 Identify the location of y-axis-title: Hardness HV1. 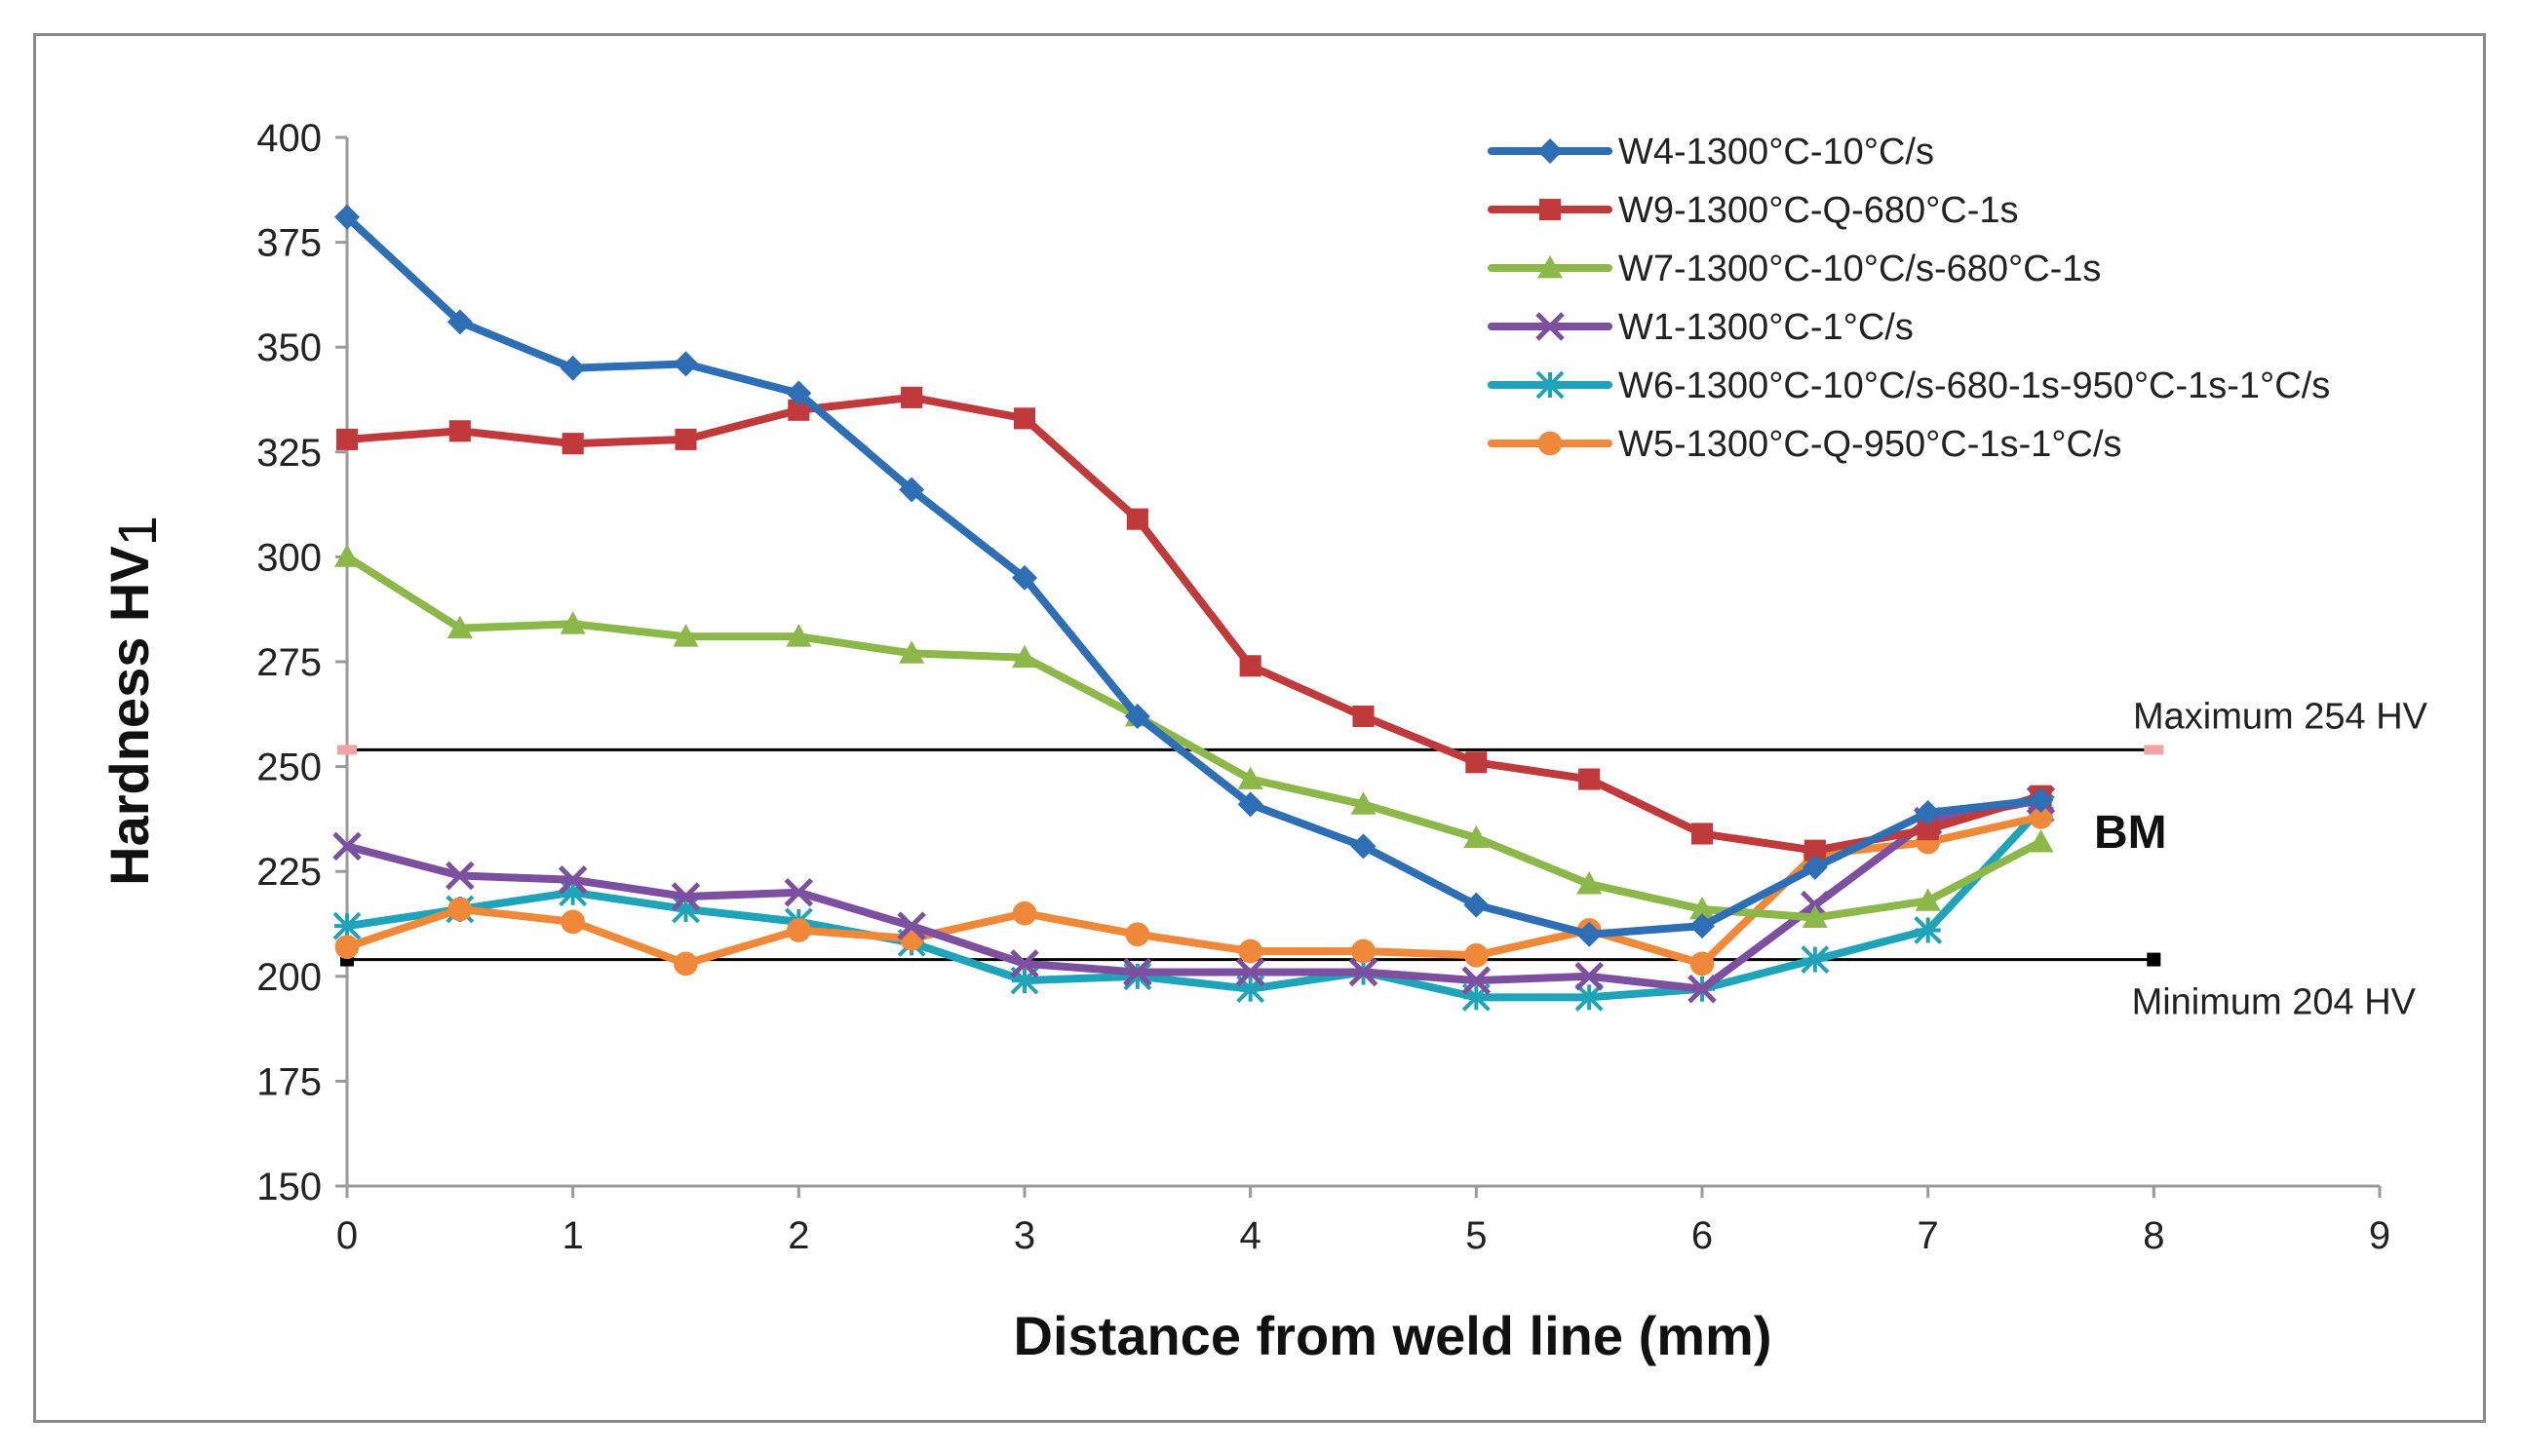
(133, 701).